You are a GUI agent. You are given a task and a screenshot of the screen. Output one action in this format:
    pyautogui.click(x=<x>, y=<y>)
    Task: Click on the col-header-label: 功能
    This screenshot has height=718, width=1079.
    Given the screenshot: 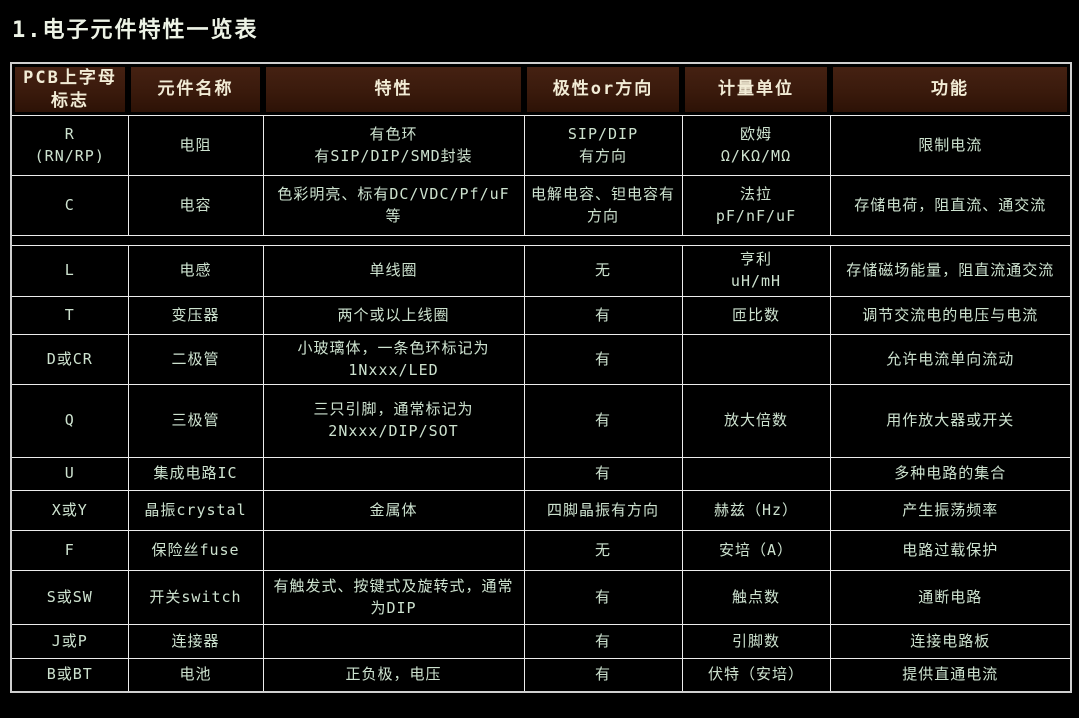 What is the action you would take?
    pyautogui.click(x=950, y=89)
    